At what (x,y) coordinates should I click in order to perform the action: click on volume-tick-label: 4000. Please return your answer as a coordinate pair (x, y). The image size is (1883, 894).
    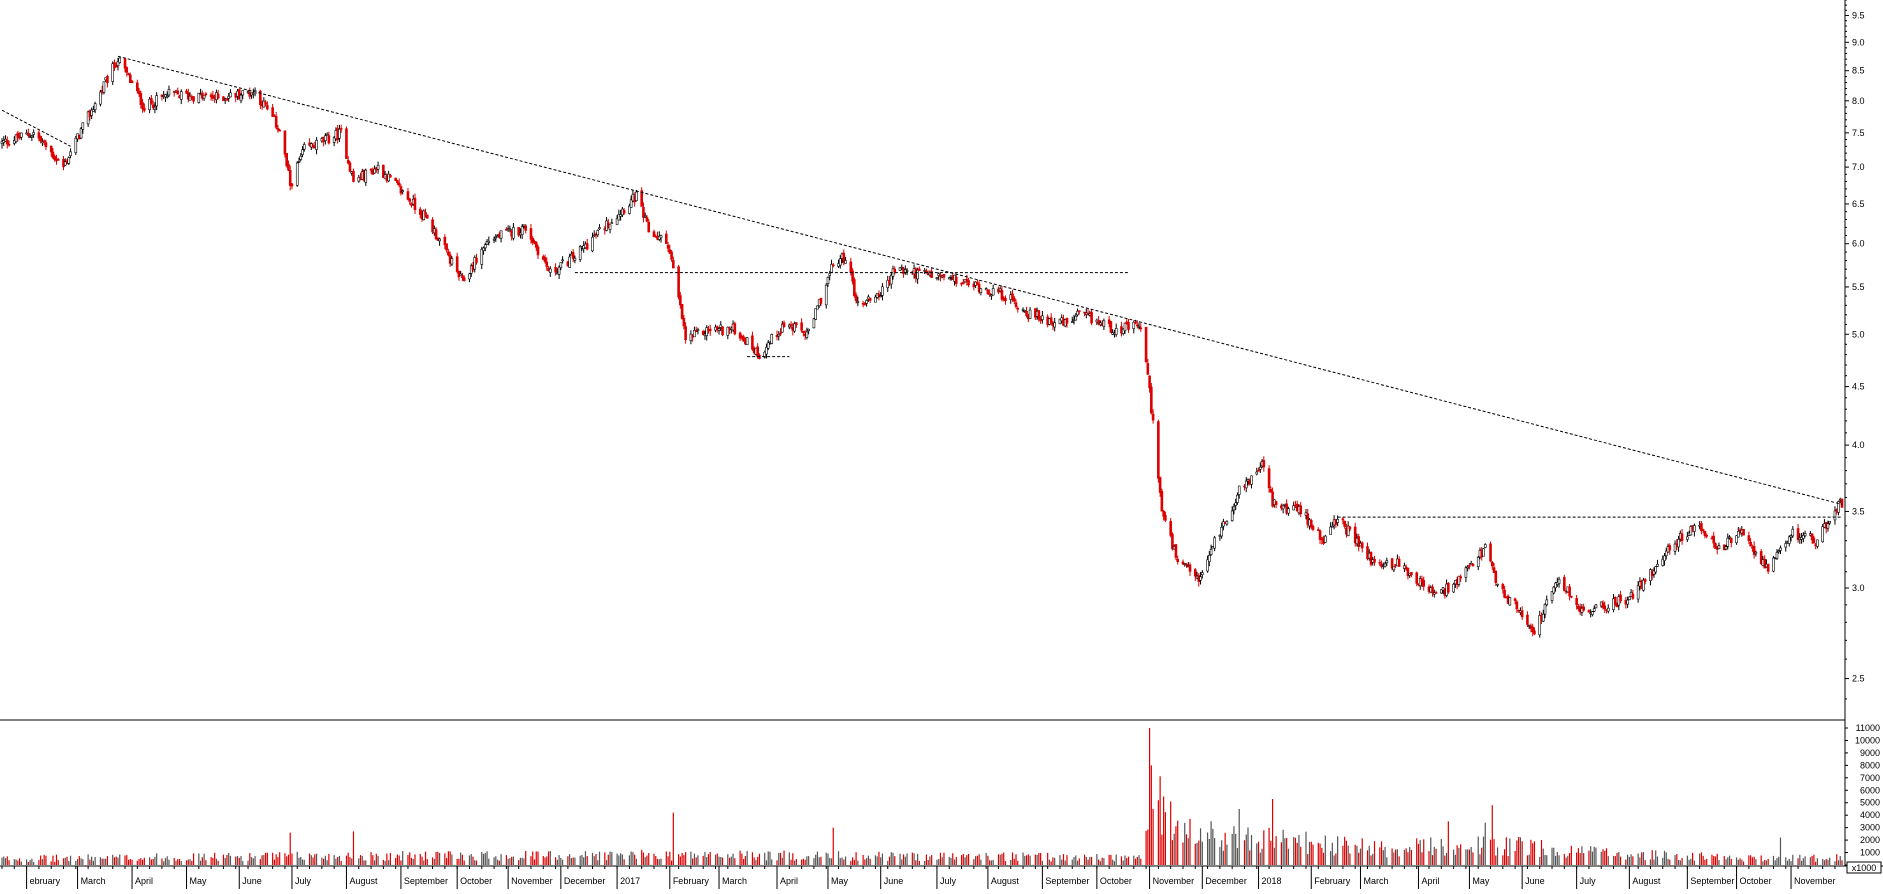
    Looking at the image, I should click on (1870, 815).